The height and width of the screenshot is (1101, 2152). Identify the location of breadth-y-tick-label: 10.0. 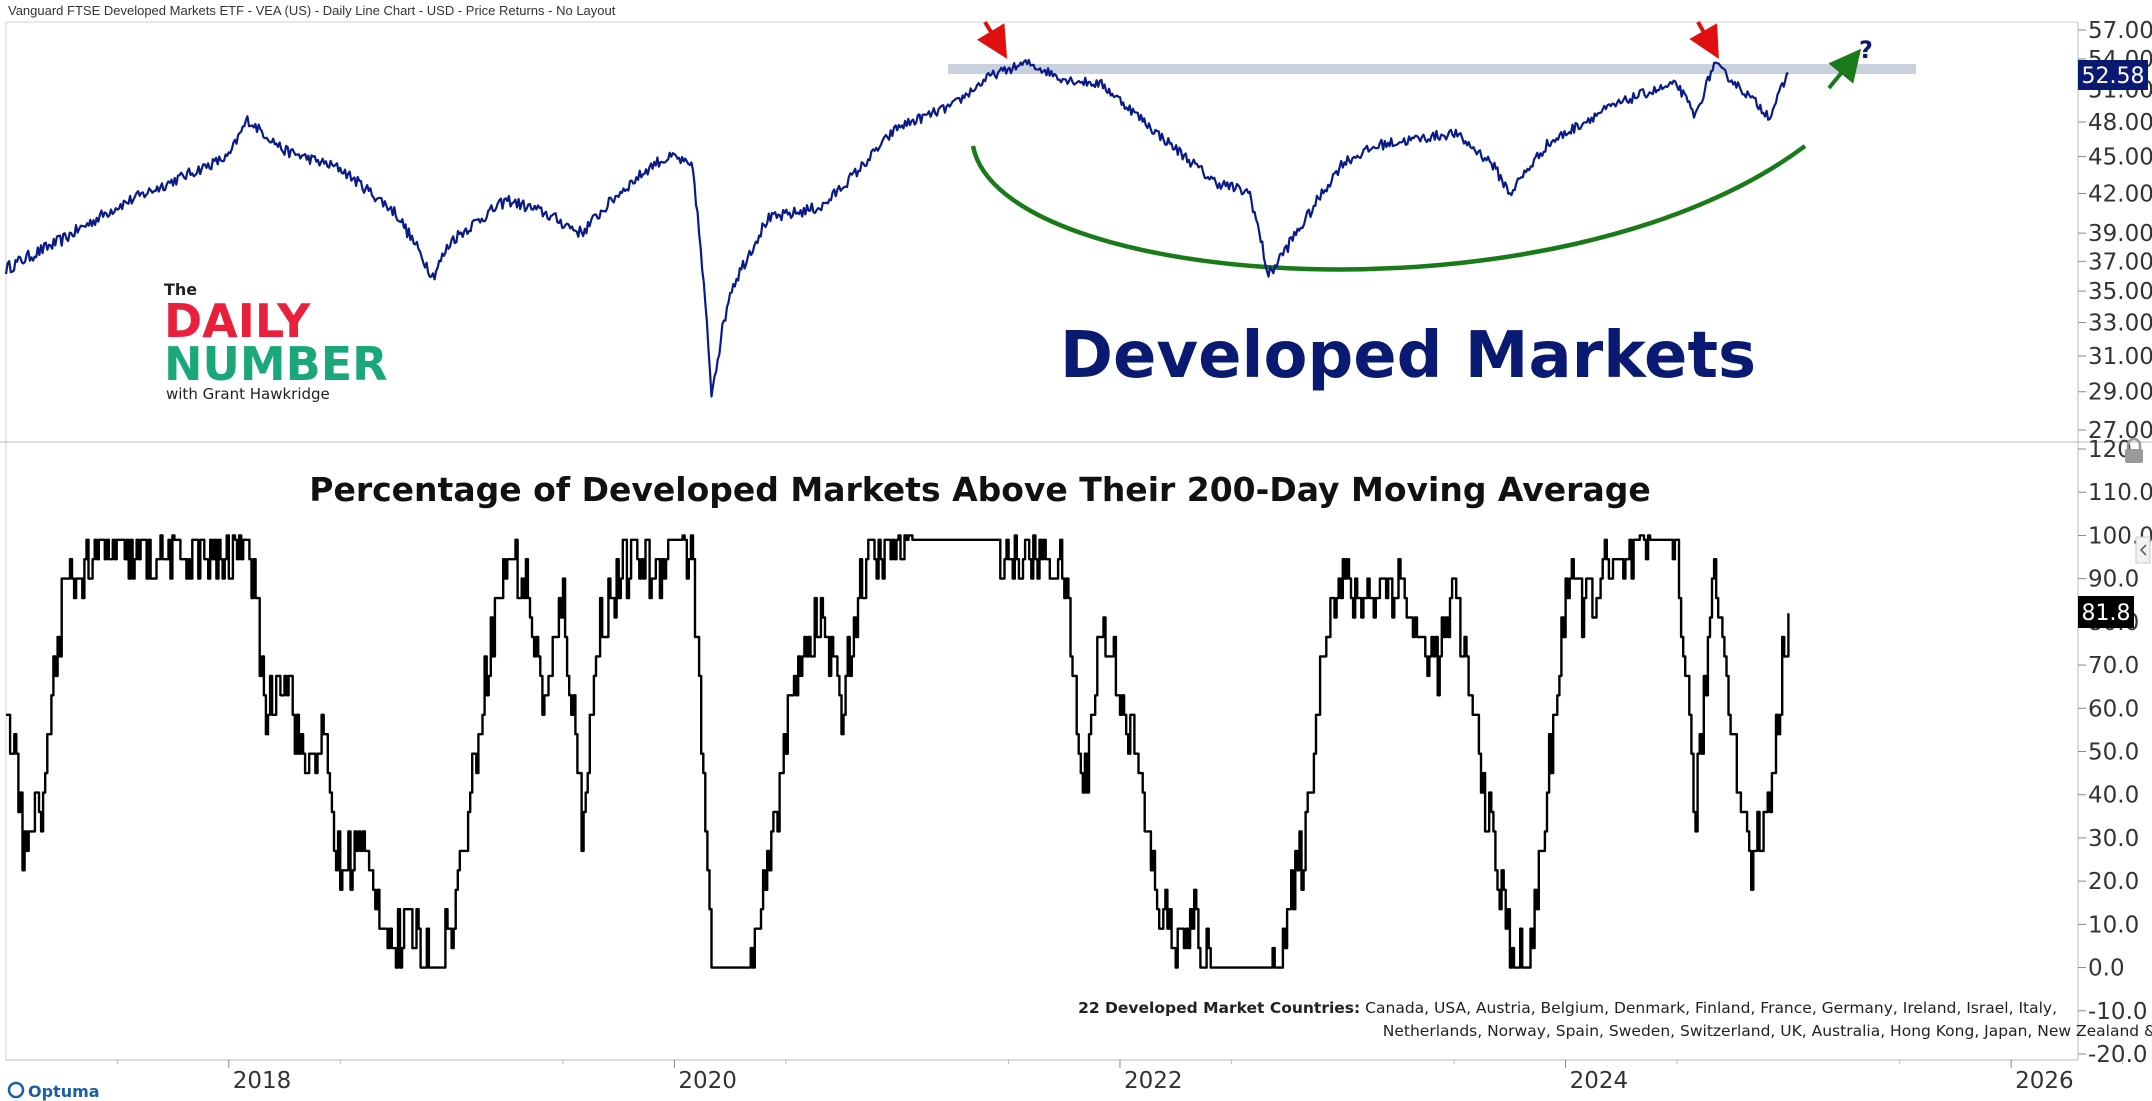
(2113, 925).